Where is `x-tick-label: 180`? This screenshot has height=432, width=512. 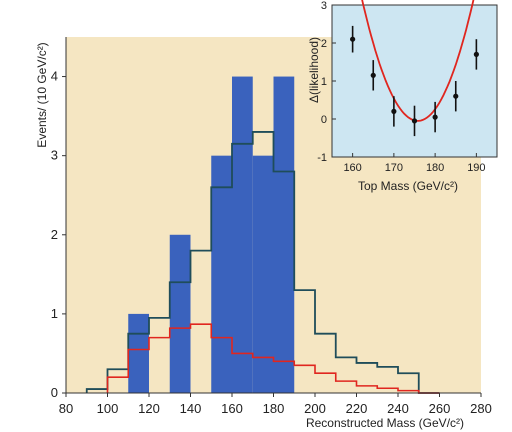 x-tick-label: 180 is located at coordinates (274, 408).